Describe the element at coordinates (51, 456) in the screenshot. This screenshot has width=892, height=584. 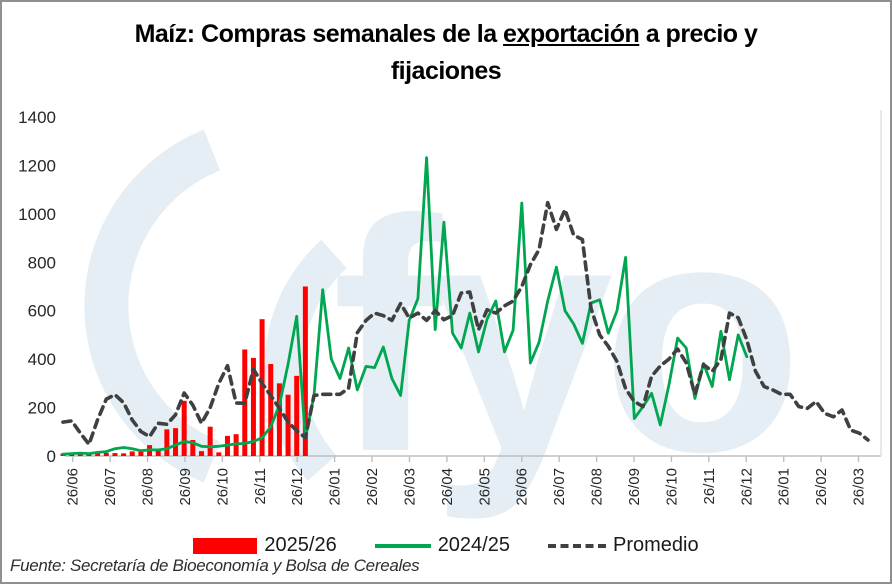
I see `svg-text: 0` at that location.